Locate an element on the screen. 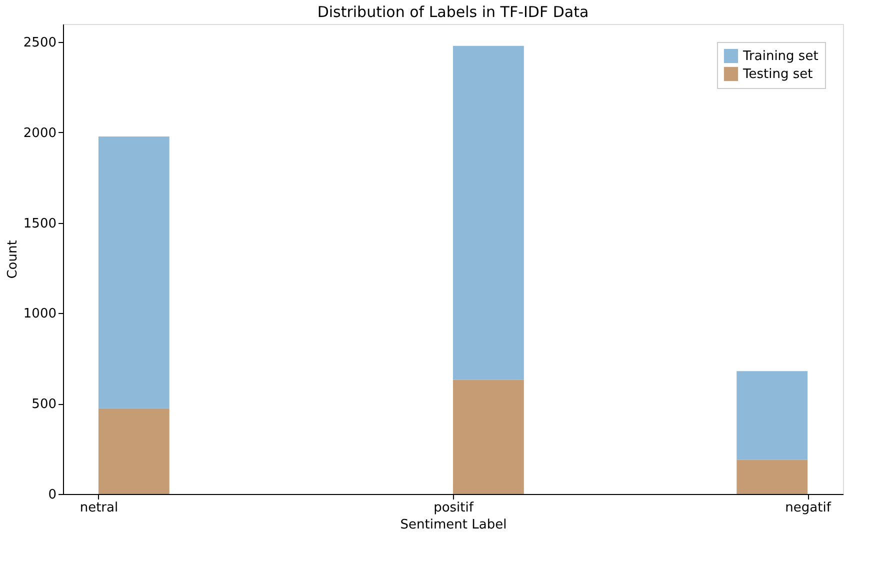 This screenshot has height=573, width=896. y-tick-label: 1000 is located at coordinates (39, 314).